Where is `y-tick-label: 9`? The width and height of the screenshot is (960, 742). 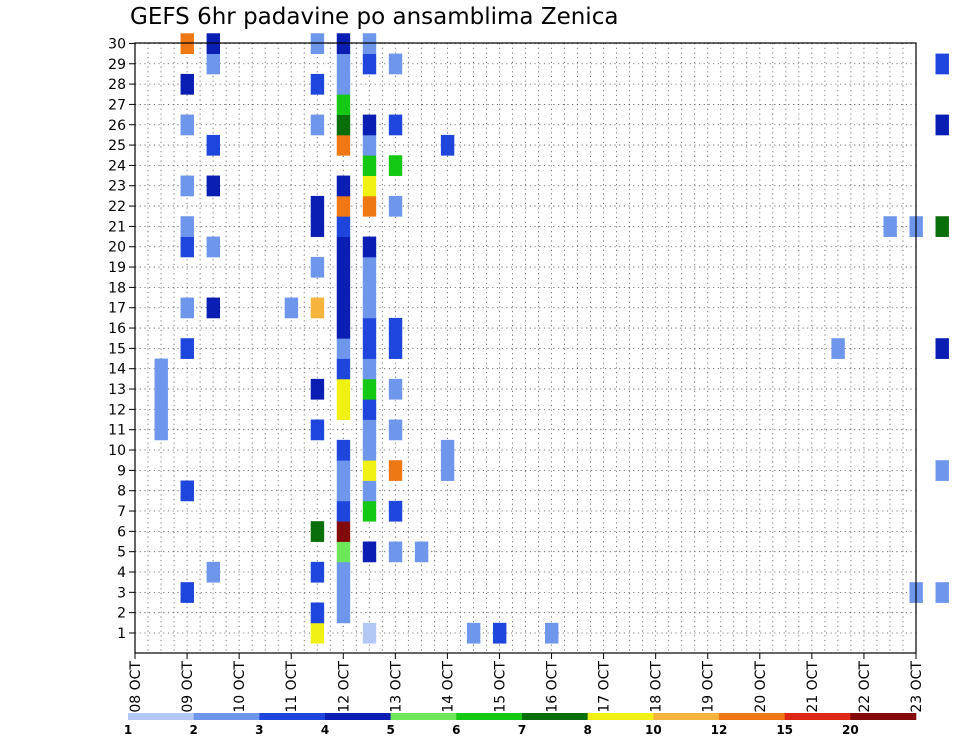 y-tick-label: 9 is located at coordinates (121, 471).